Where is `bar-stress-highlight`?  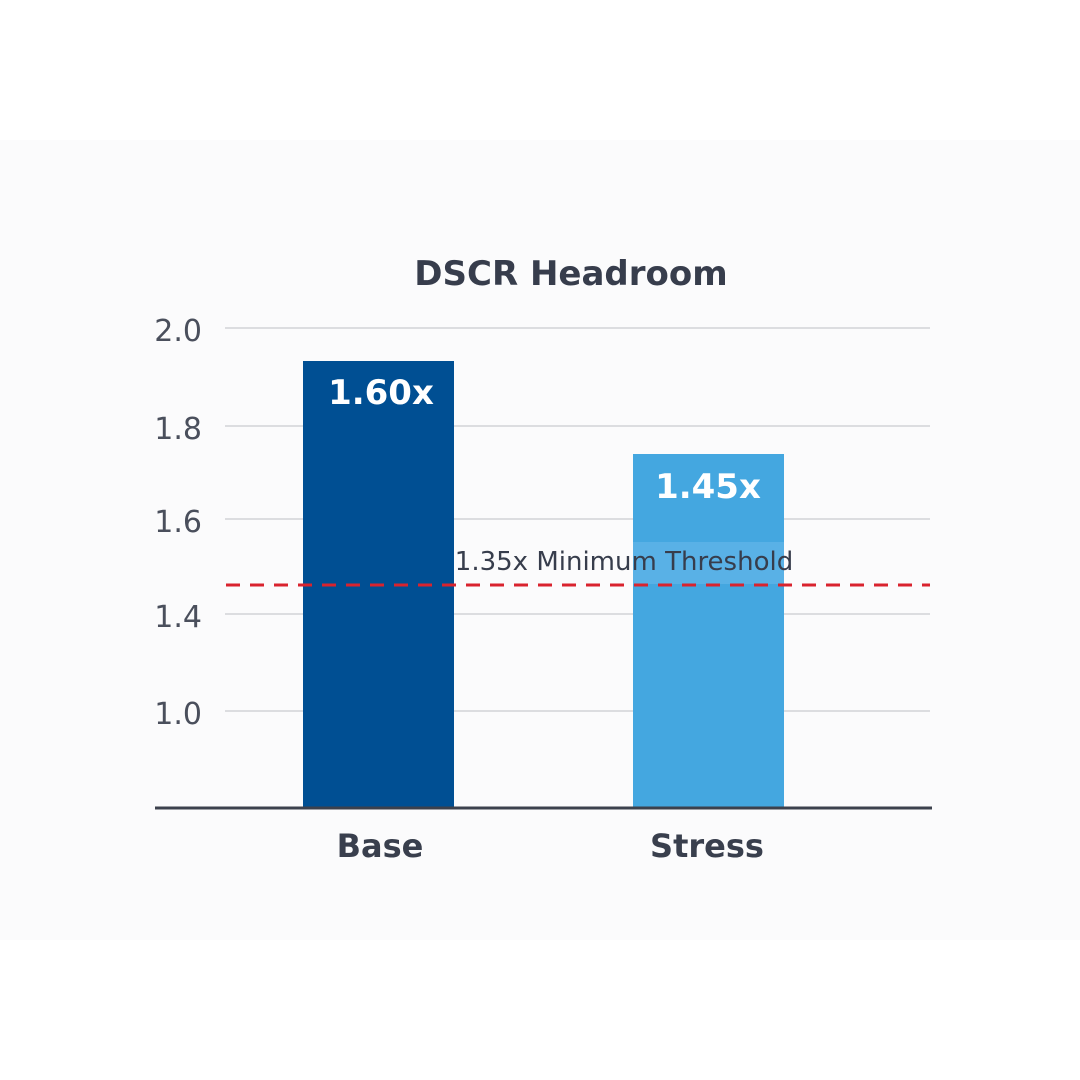
bar-stress-highlight is located at coordinates (708, 563).